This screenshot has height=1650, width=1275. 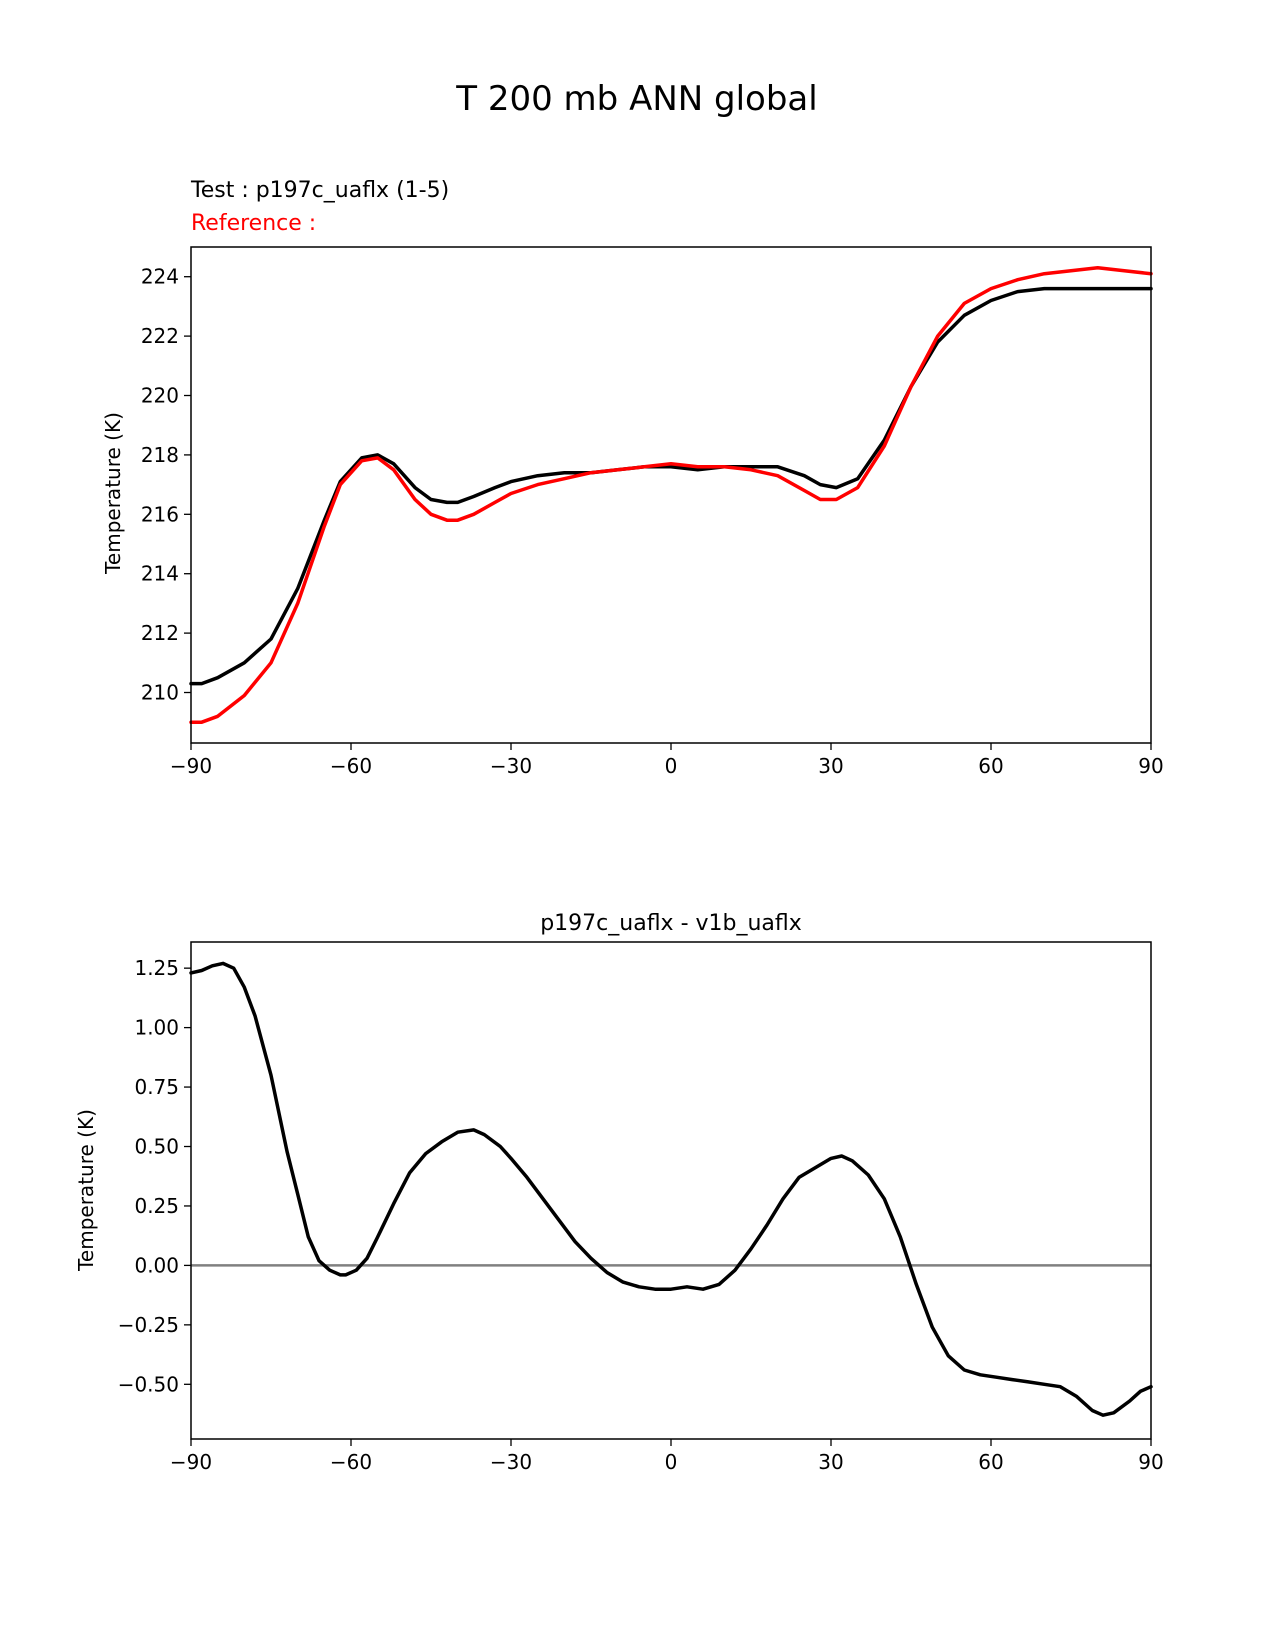 I want to click on bottom-y-tick-label: −0.50, so click(x=148, y=1384).